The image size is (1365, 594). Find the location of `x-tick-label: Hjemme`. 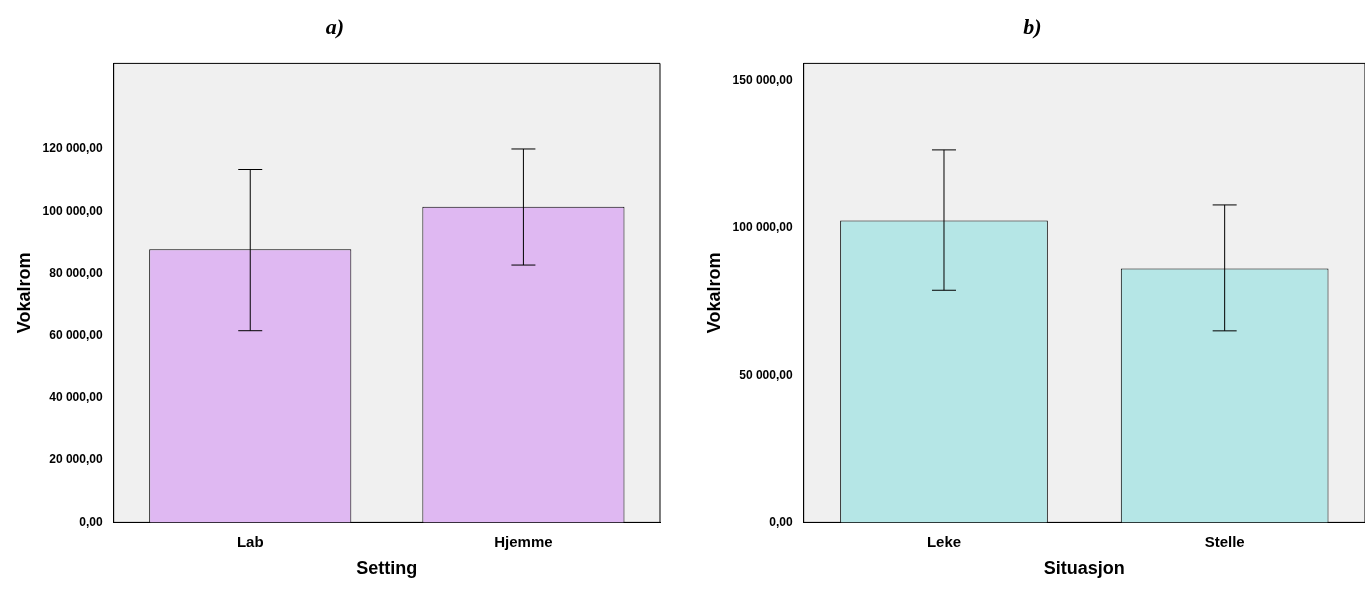

x-tick-label: Hjemme is located at coordinates (523, 541).